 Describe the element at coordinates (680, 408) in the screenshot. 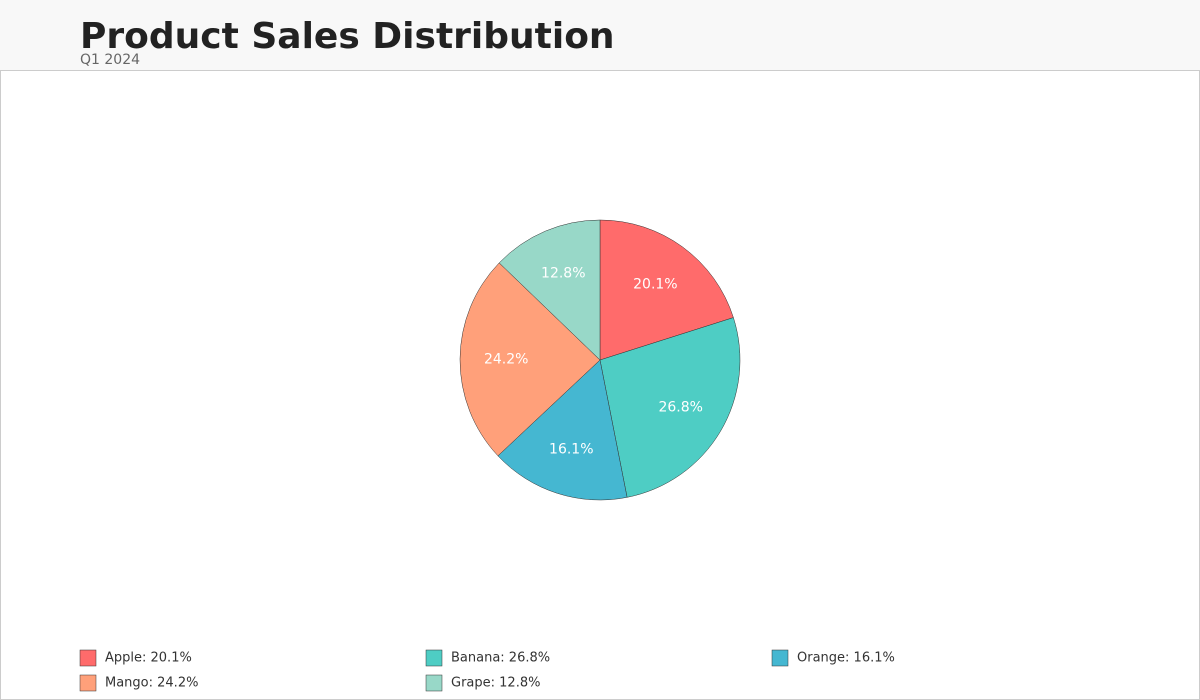

I see `slice-label: 26.8%` at that location.